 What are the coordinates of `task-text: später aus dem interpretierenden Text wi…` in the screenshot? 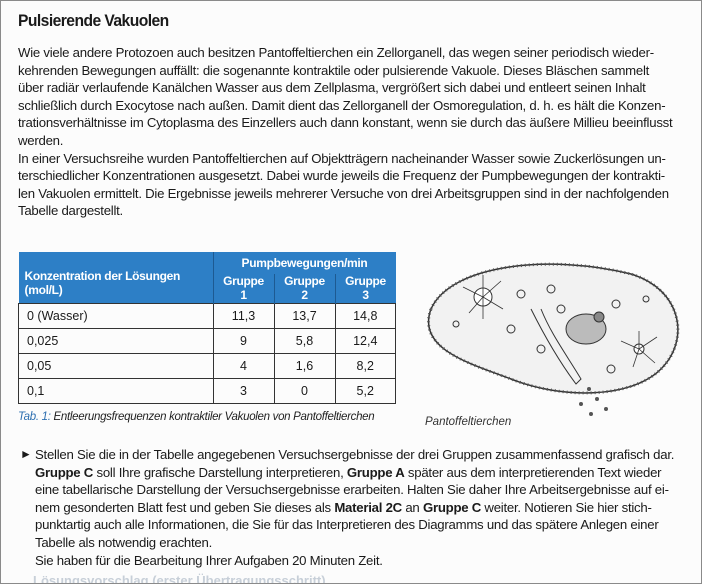 It's located at (533, 472).